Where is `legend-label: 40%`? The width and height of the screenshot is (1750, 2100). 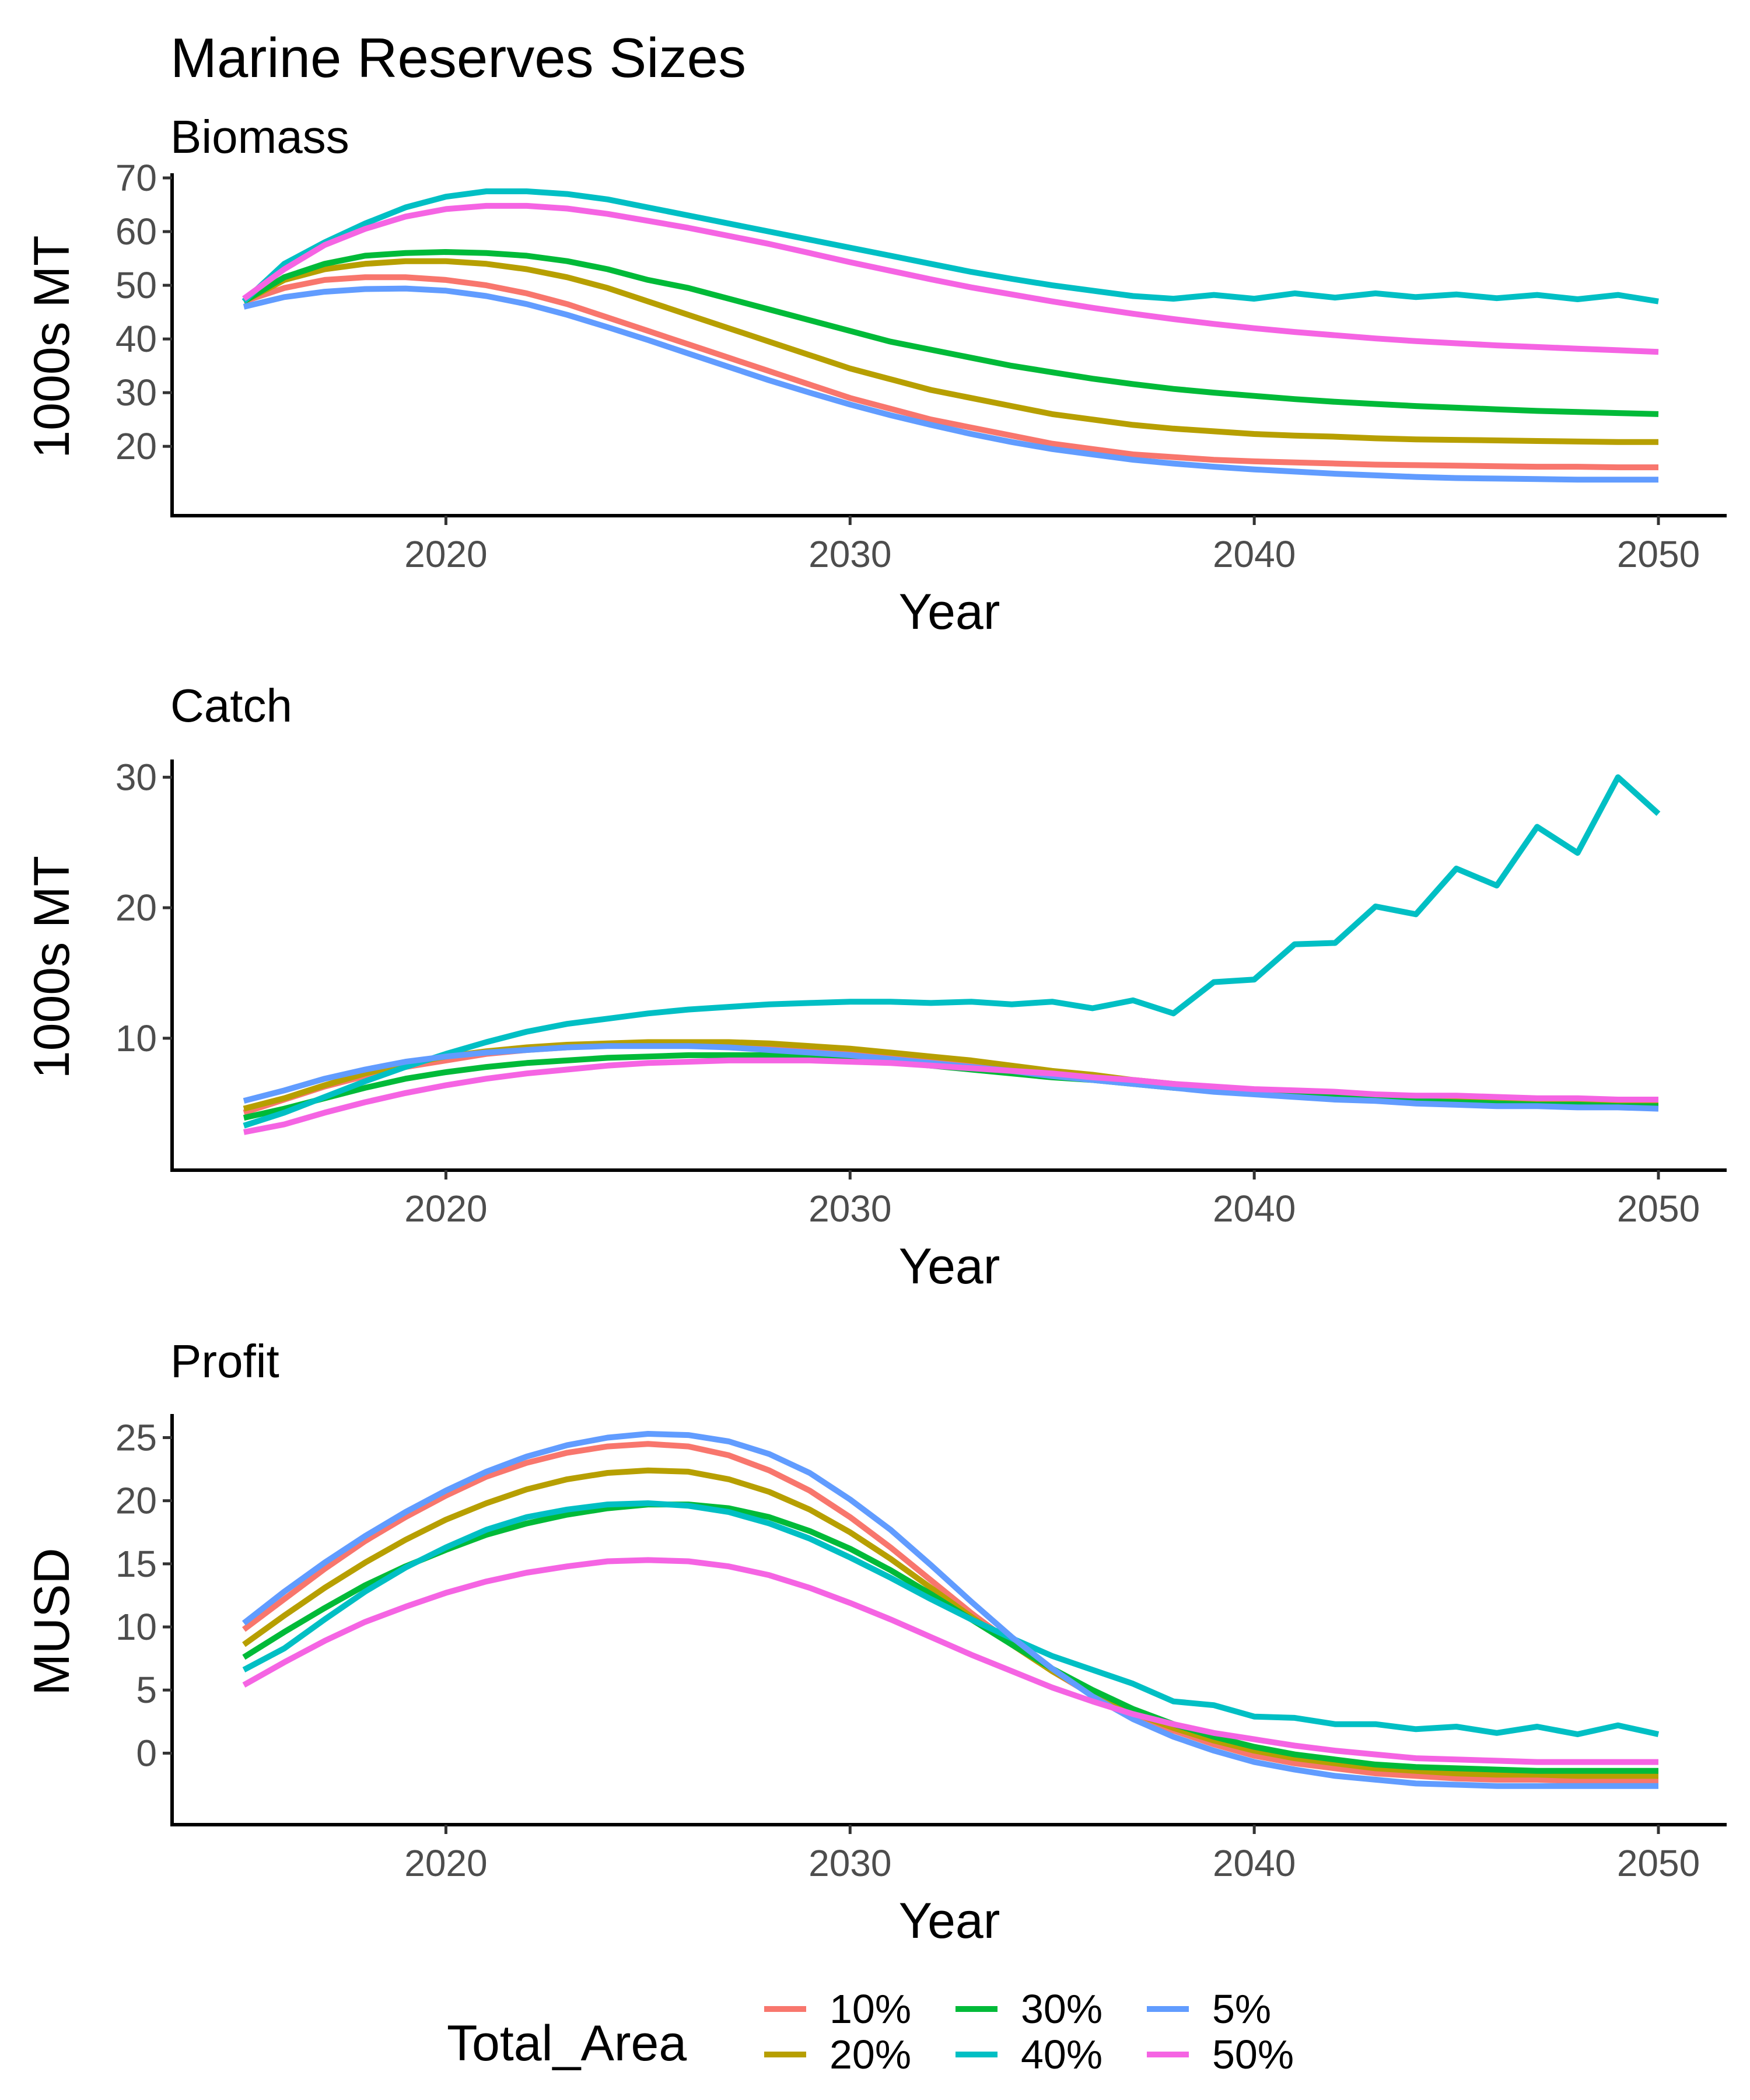
legend-label: 40% is located at coordinates (1061, 2054).